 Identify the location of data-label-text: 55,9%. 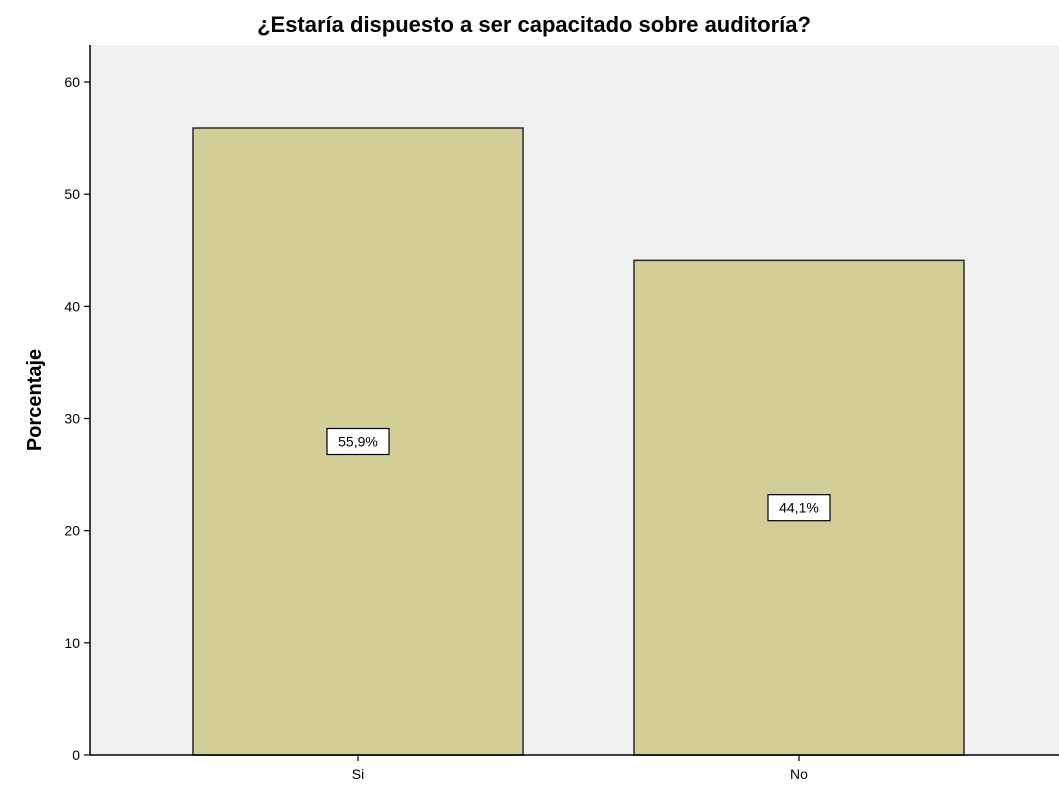
(358, 442).